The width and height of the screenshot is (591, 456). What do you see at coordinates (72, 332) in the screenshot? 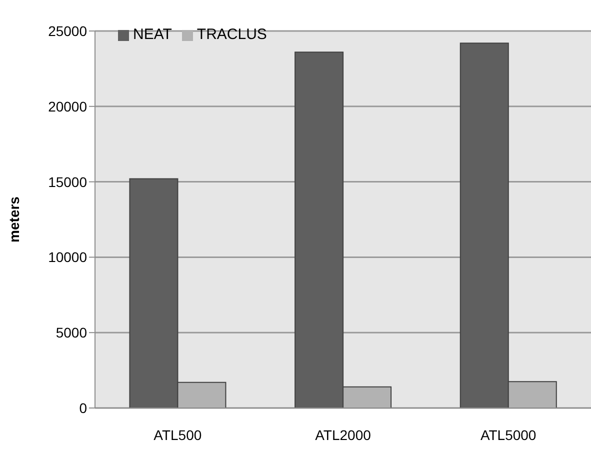
I see `y-tick-label: 5000` at bounding box center [72, 332].